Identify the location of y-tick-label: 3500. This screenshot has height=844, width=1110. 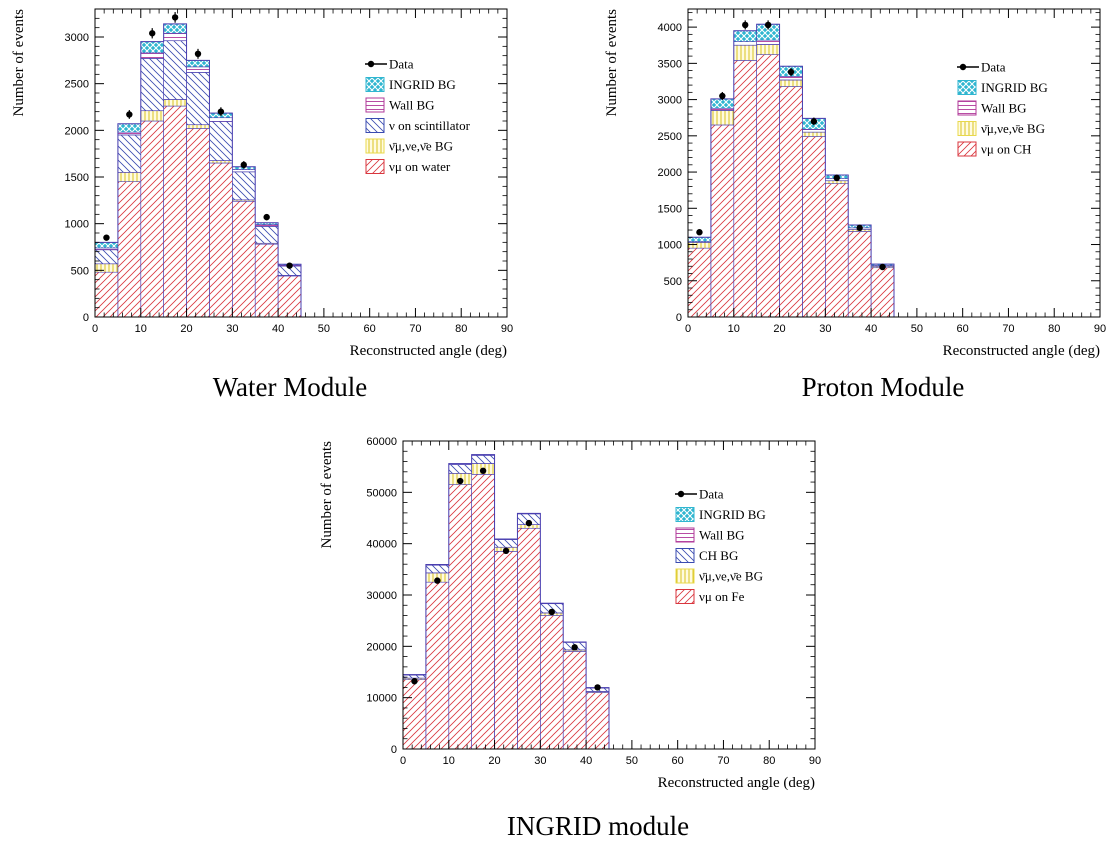
(670, 64).